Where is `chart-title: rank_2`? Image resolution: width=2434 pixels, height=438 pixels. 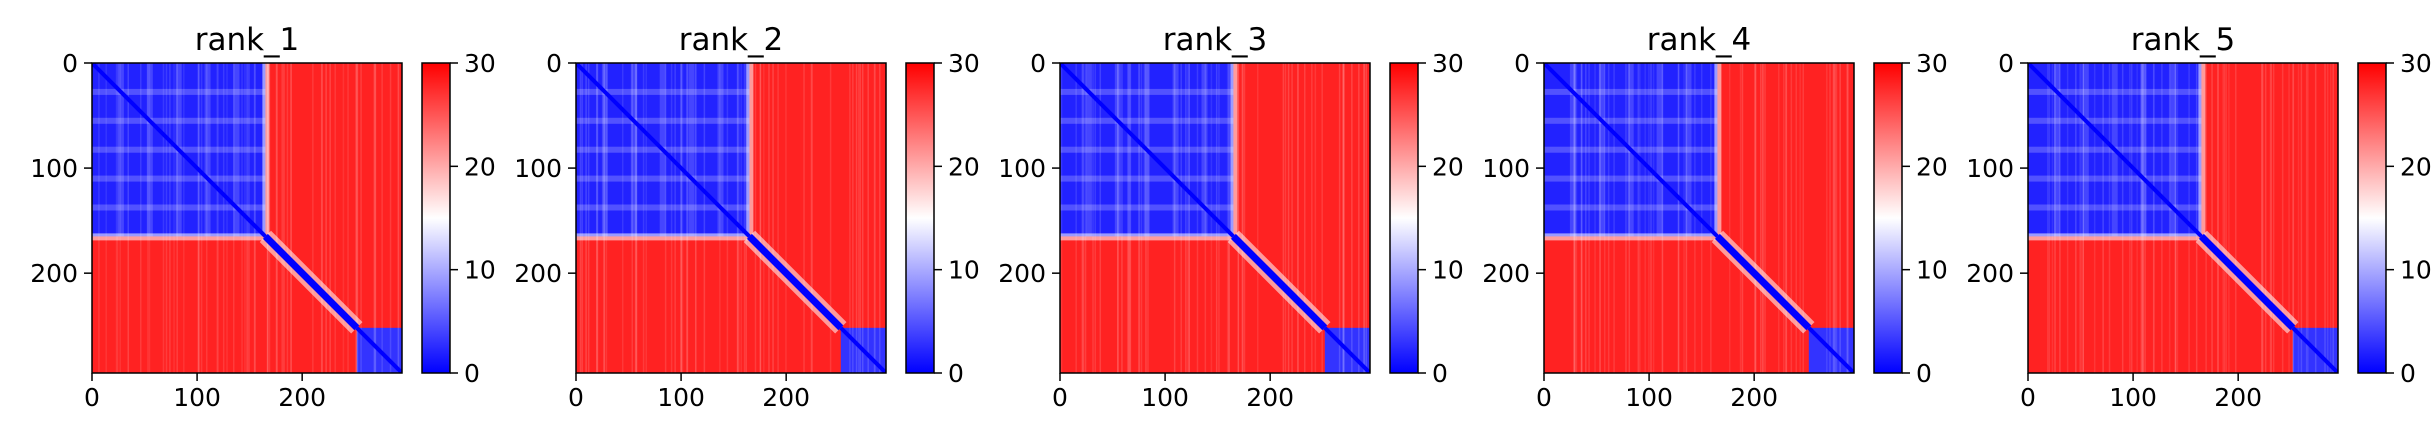 chart-title: rank_2 is located at coordinates (731, 40).